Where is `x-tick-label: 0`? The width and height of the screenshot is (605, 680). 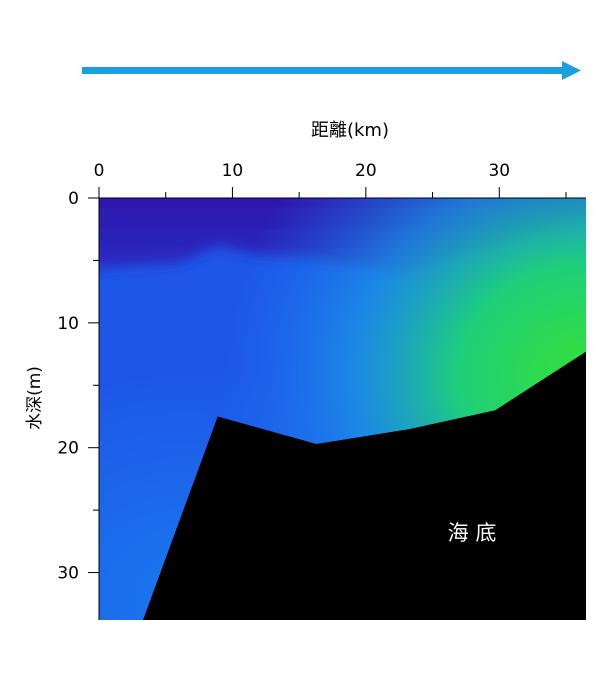
x-tick-label: 0 is located at coordinates (99, 171).